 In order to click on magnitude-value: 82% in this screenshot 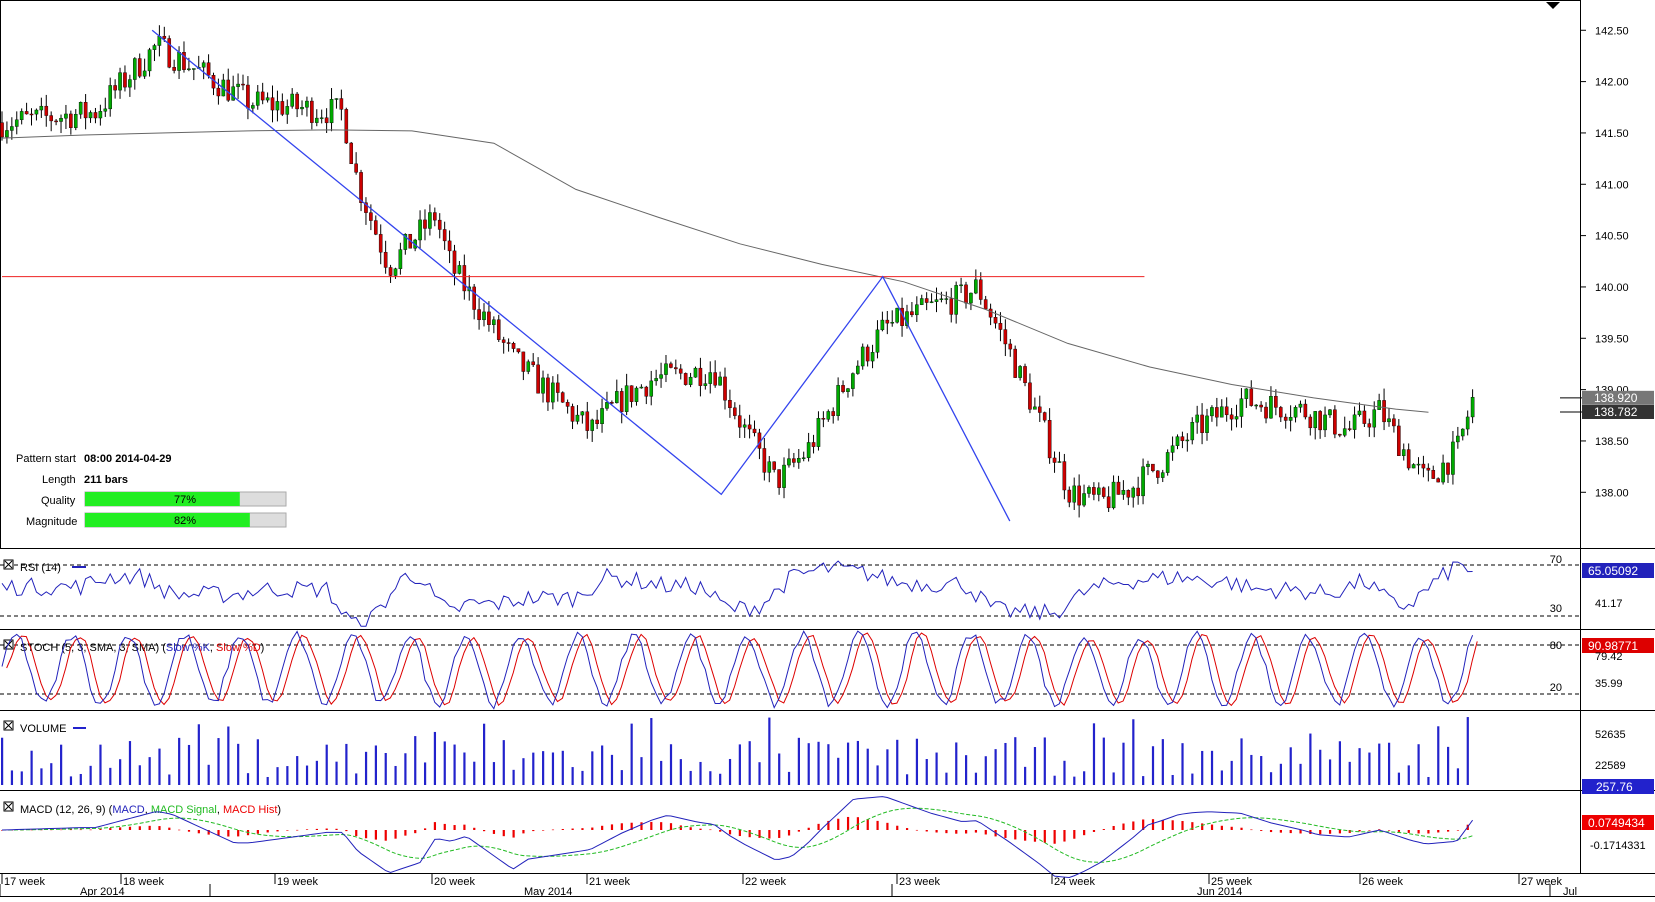, I will do `click(185, 521)`.